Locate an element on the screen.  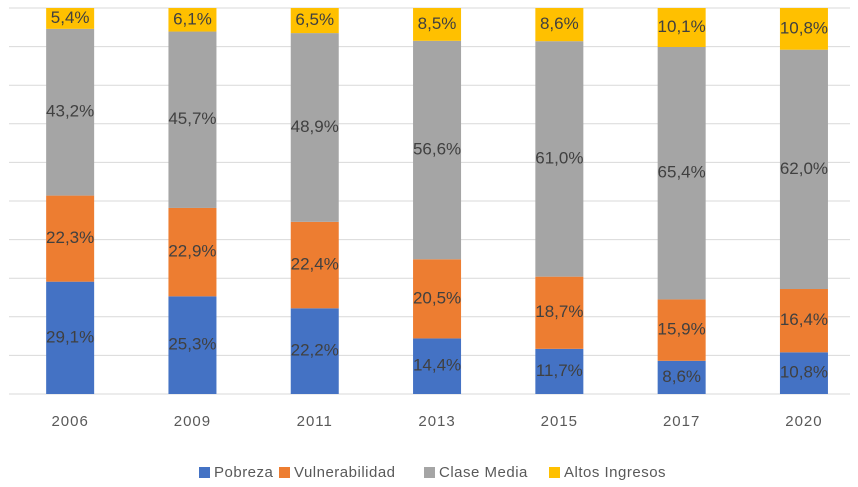
x-tick-label: 2011 is located at coordinates (315, 421).